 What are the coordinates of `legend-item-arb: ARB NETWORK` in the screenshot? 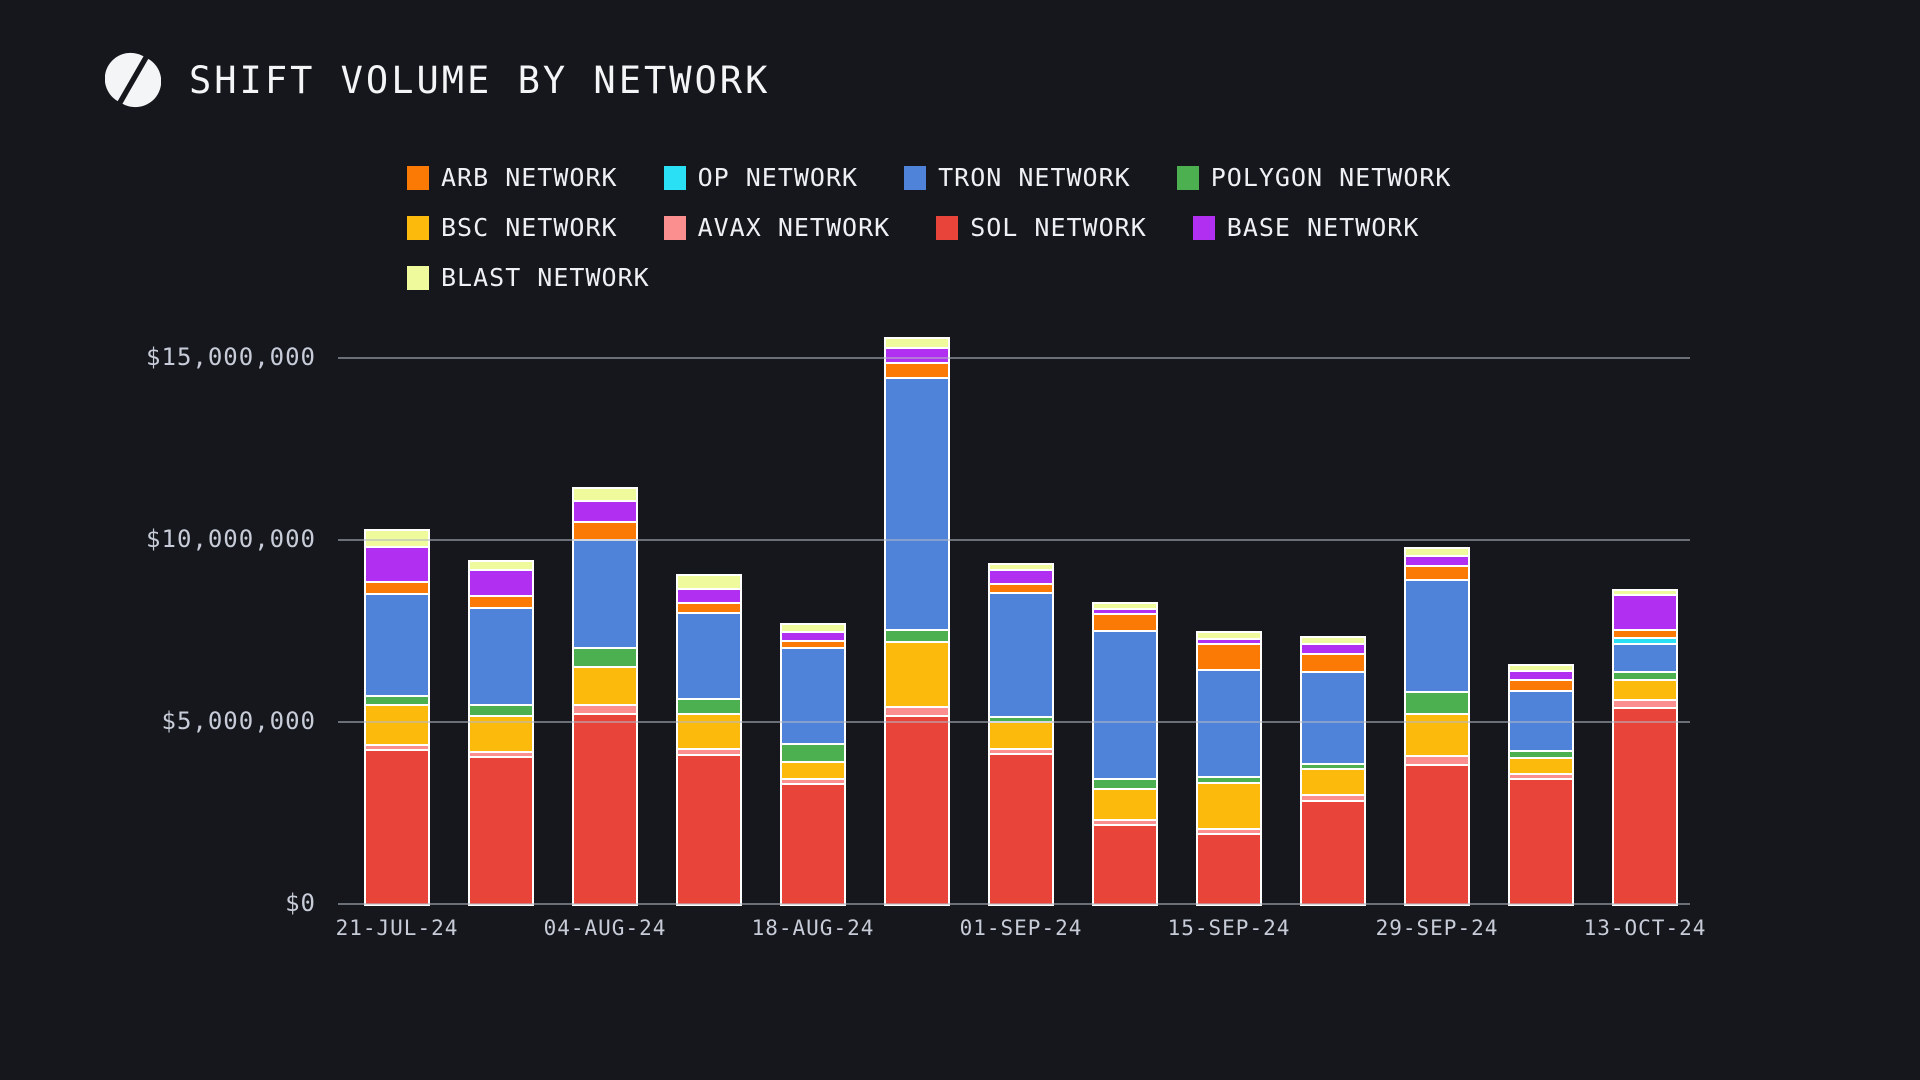 It's located at (512, 177).